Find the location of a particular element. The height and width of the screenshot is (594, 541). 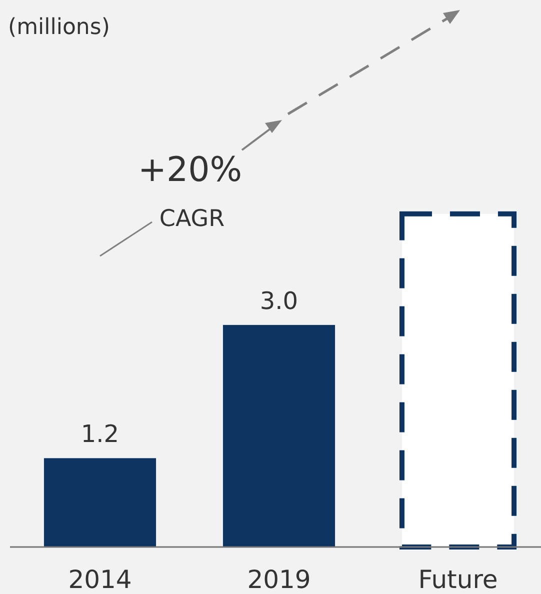

x-tick-label: 2019 is located at coordinates (279, 579).